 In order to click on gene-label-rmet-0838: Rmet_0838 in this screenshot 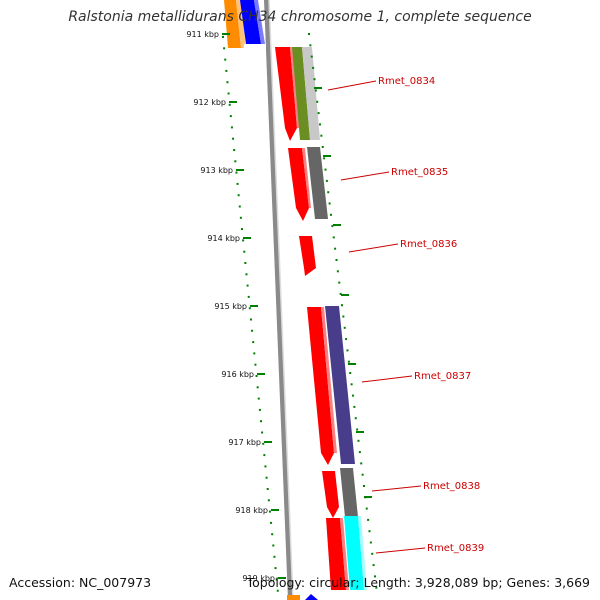, I will do `click(451, 486)`.